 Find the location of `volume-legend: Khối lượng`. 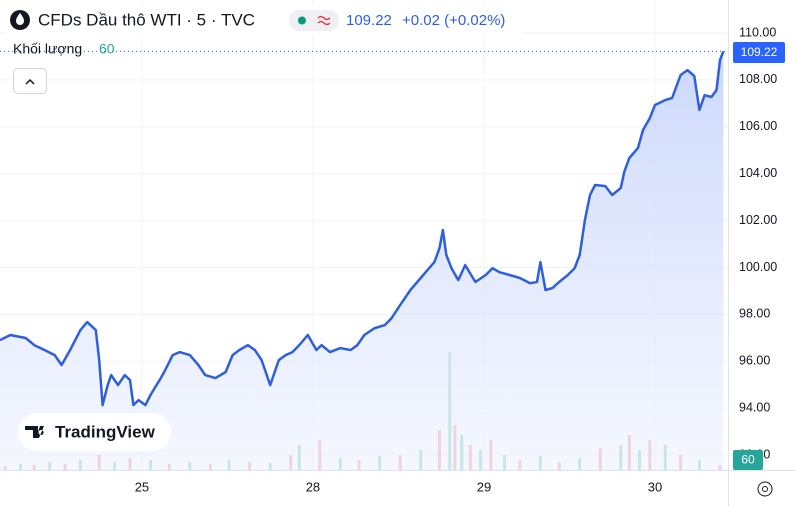

volume-legend: Khối lượng is located at coordinates (47, 49).